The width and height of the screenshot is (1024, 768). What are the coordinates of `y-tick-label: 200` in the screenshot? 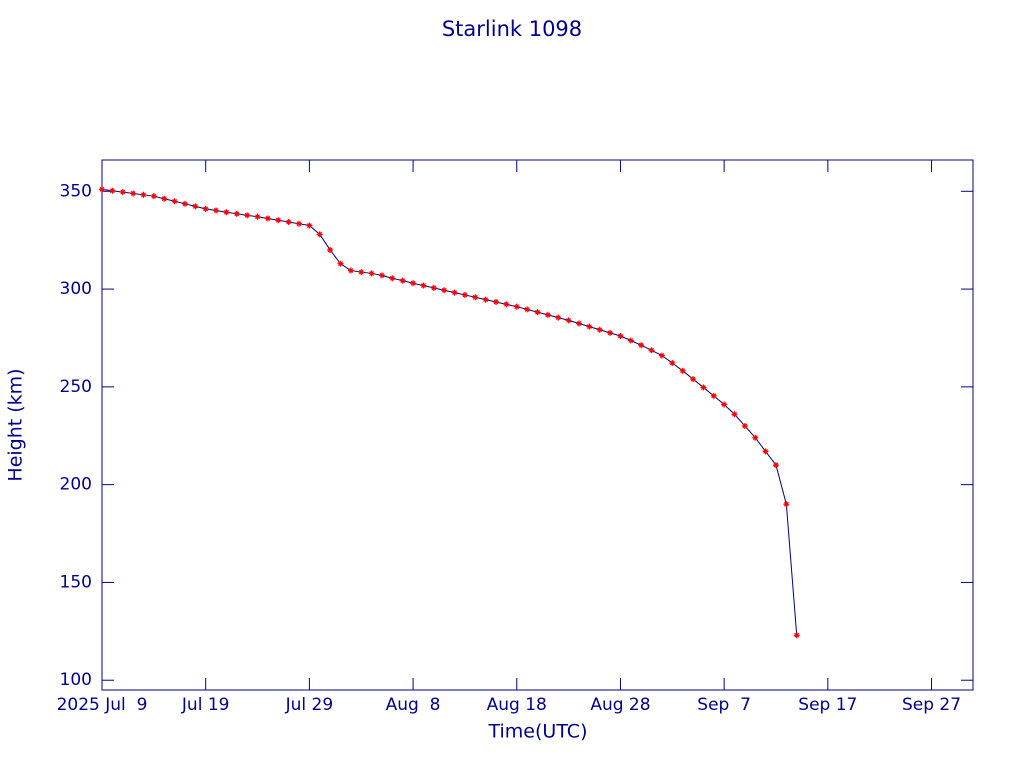 It's located at (76, 485).